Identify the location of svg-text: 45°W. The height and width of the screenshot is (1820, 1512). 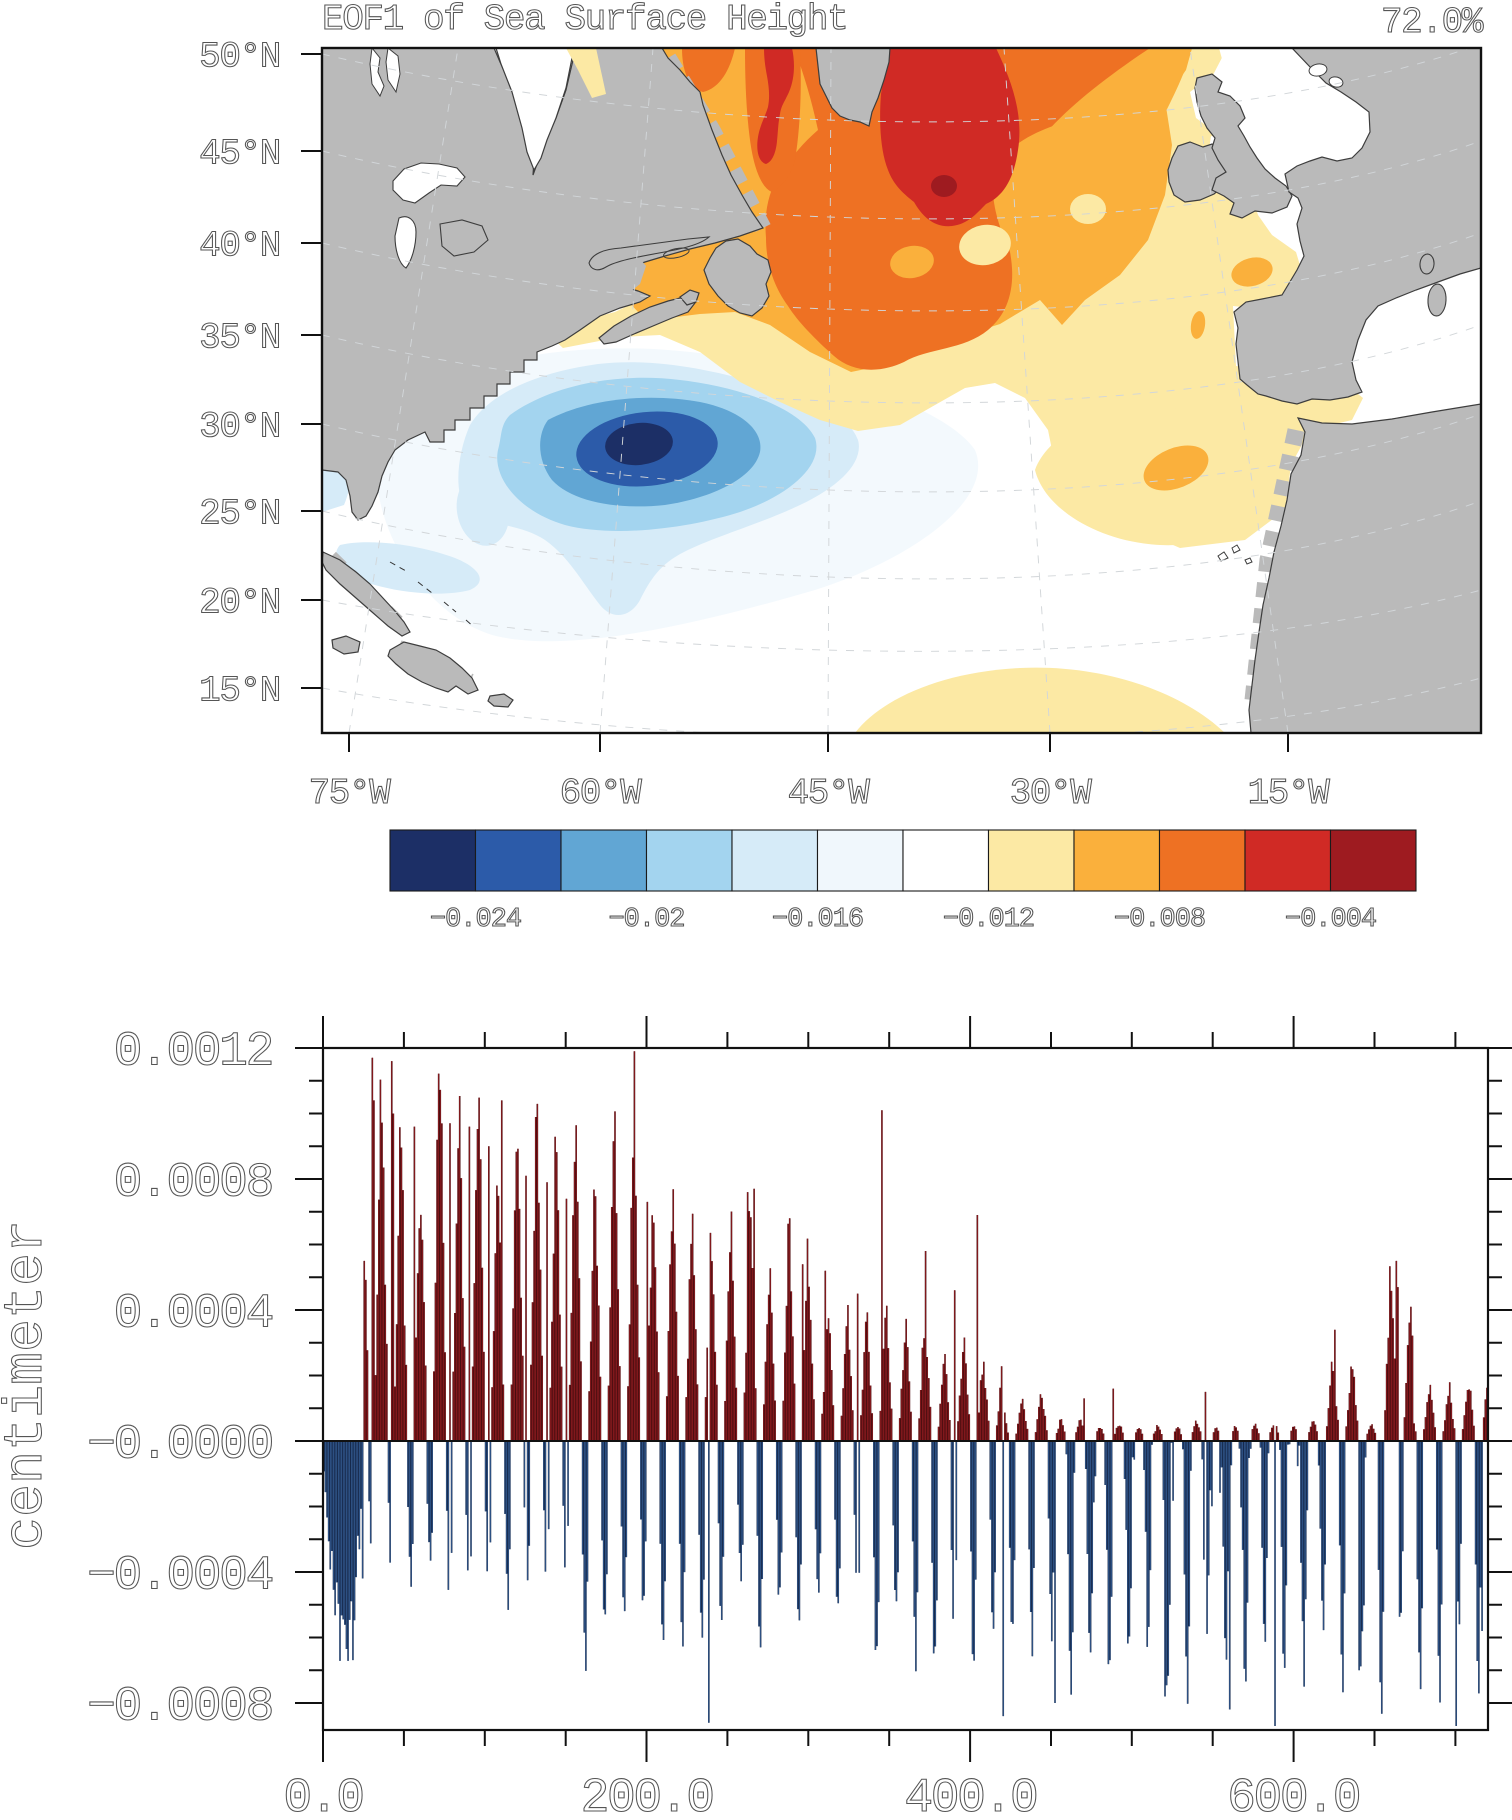
(829, 793).